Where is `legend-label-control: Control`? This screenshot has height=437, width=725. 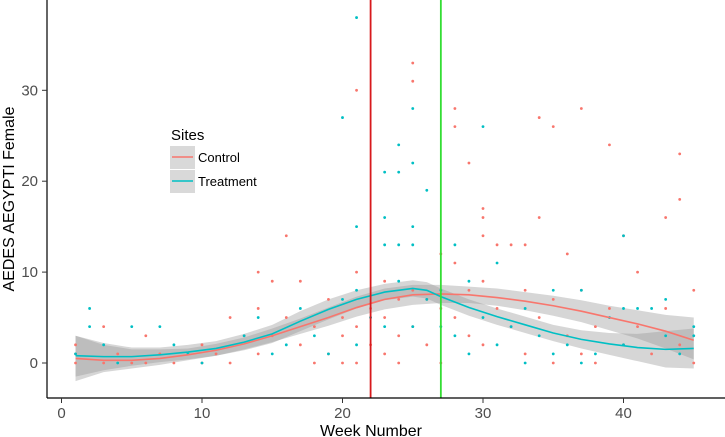 legend-label-control: Control is located at coordinates (219, 157).